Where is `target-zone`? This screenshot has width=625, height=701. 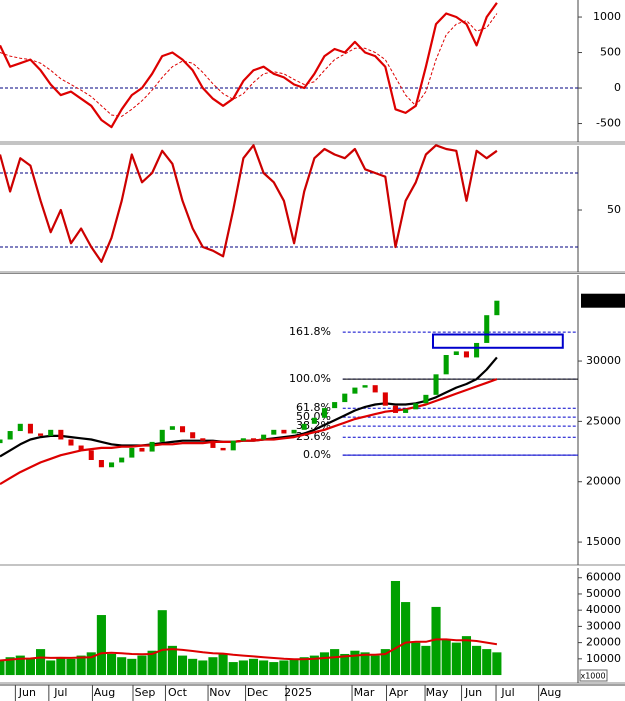
target-zone is located at coordinates (497, 341).